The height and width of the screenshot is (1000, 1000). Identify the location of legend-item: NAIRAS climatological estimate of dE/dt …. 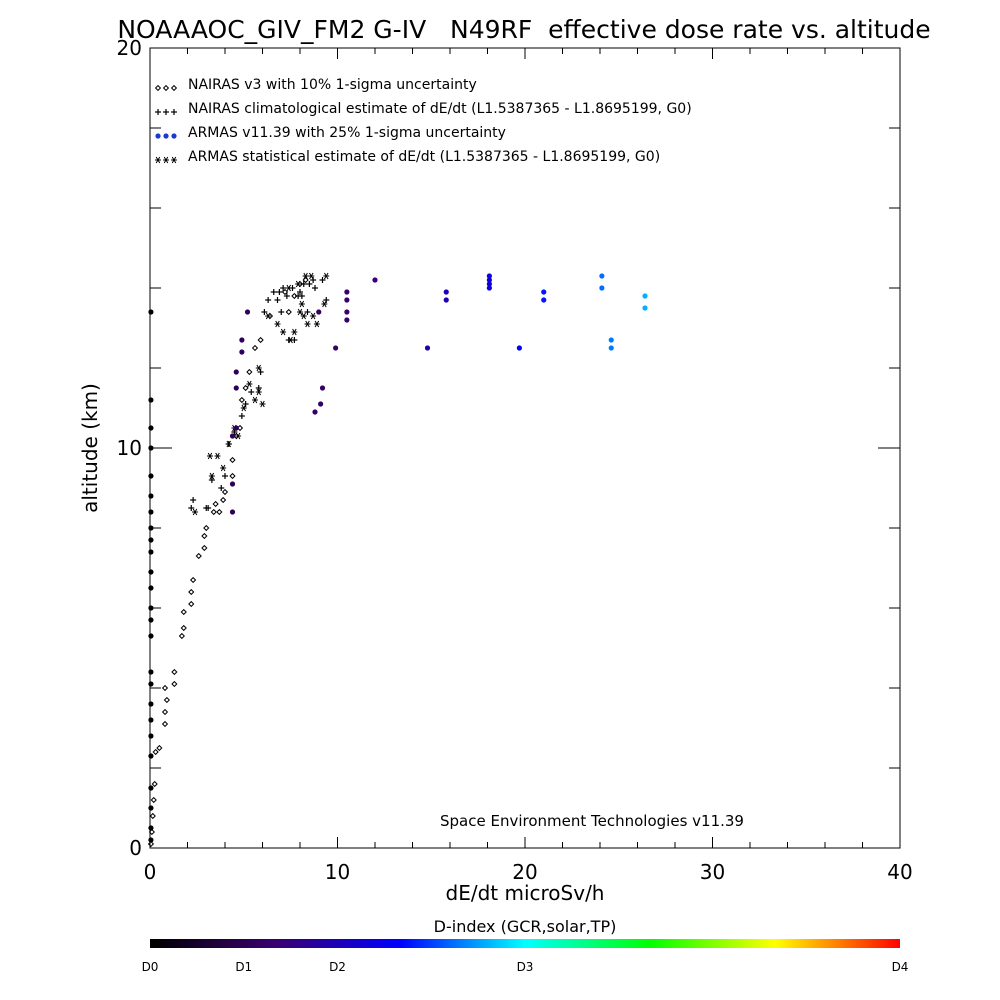
(423, 109).